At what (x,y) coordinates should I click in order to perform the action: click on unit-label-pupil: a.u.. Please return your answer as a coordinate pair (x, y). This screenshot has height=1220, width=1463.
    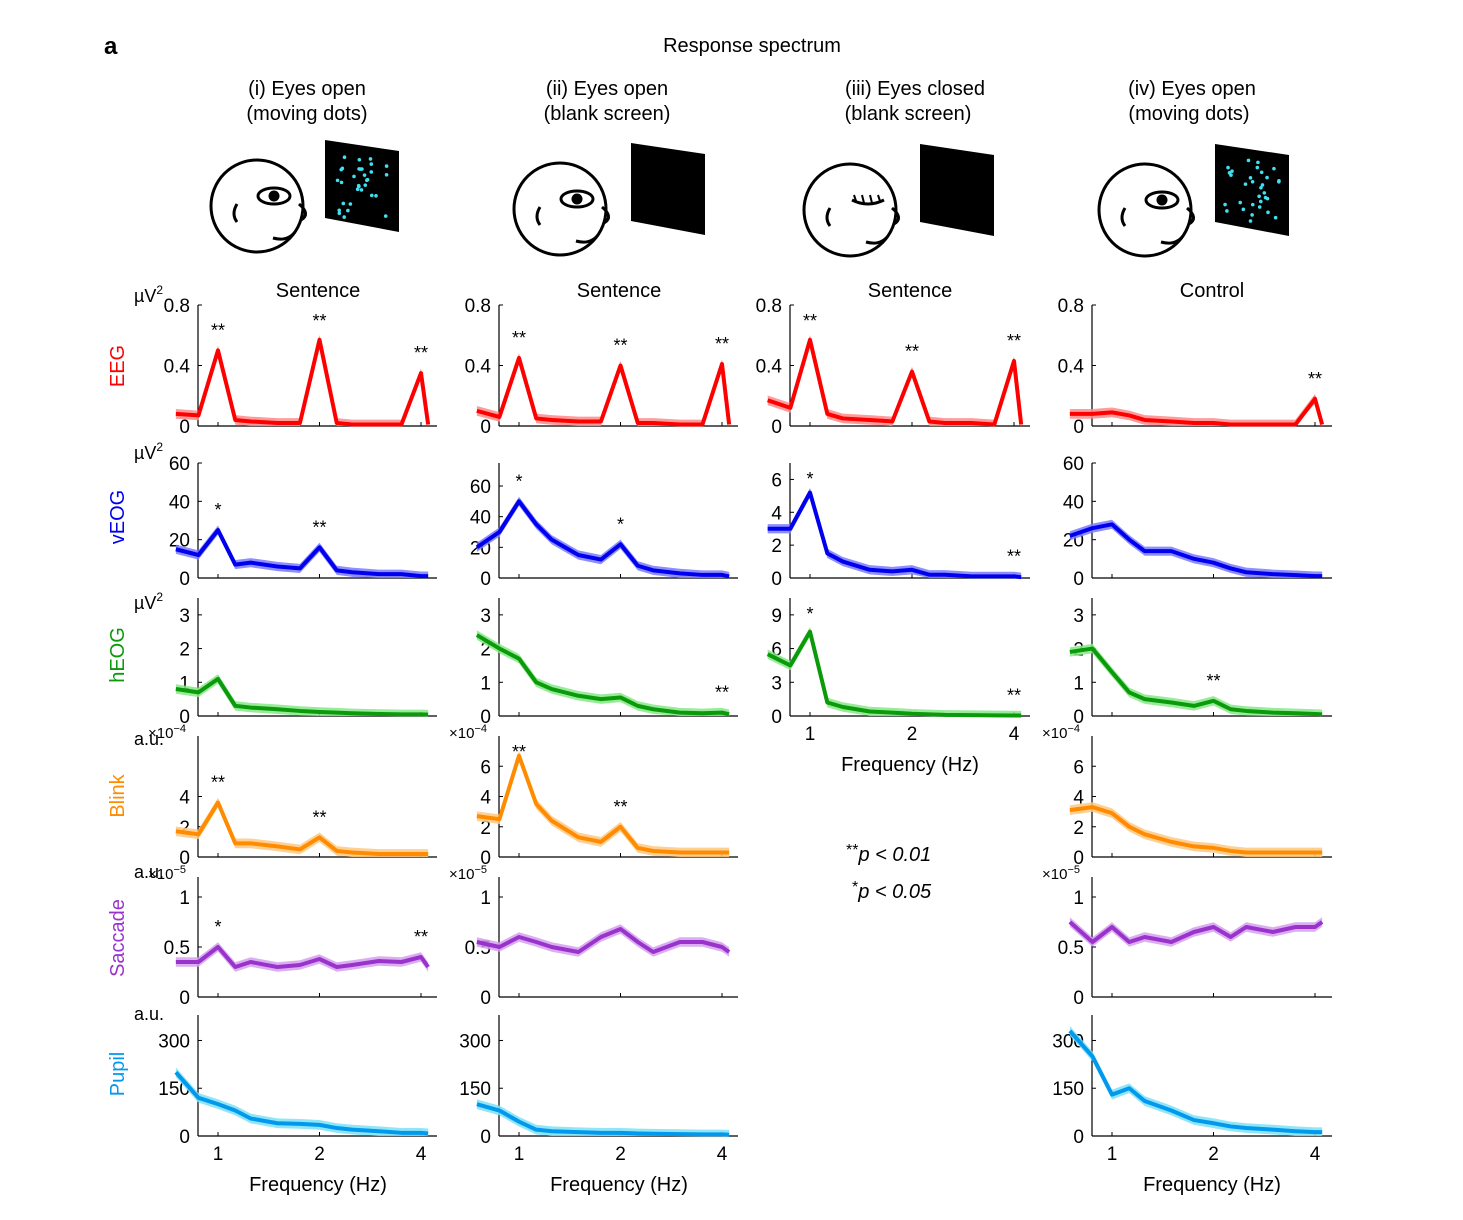
    Looking at the image, I should click on (149, 1014).